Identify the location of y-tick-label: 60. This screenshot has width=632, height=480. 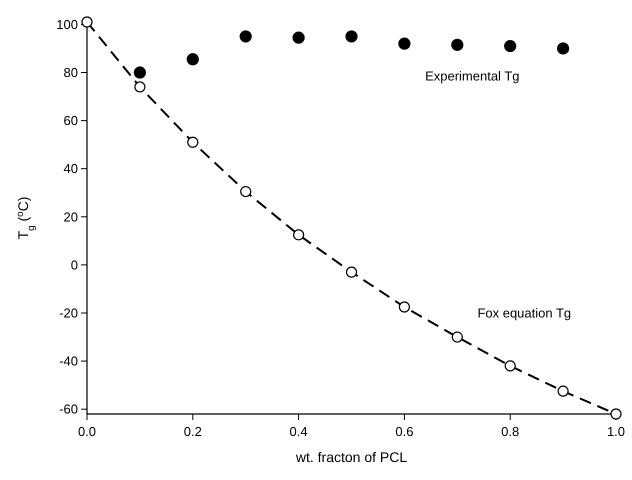
(71, 120).